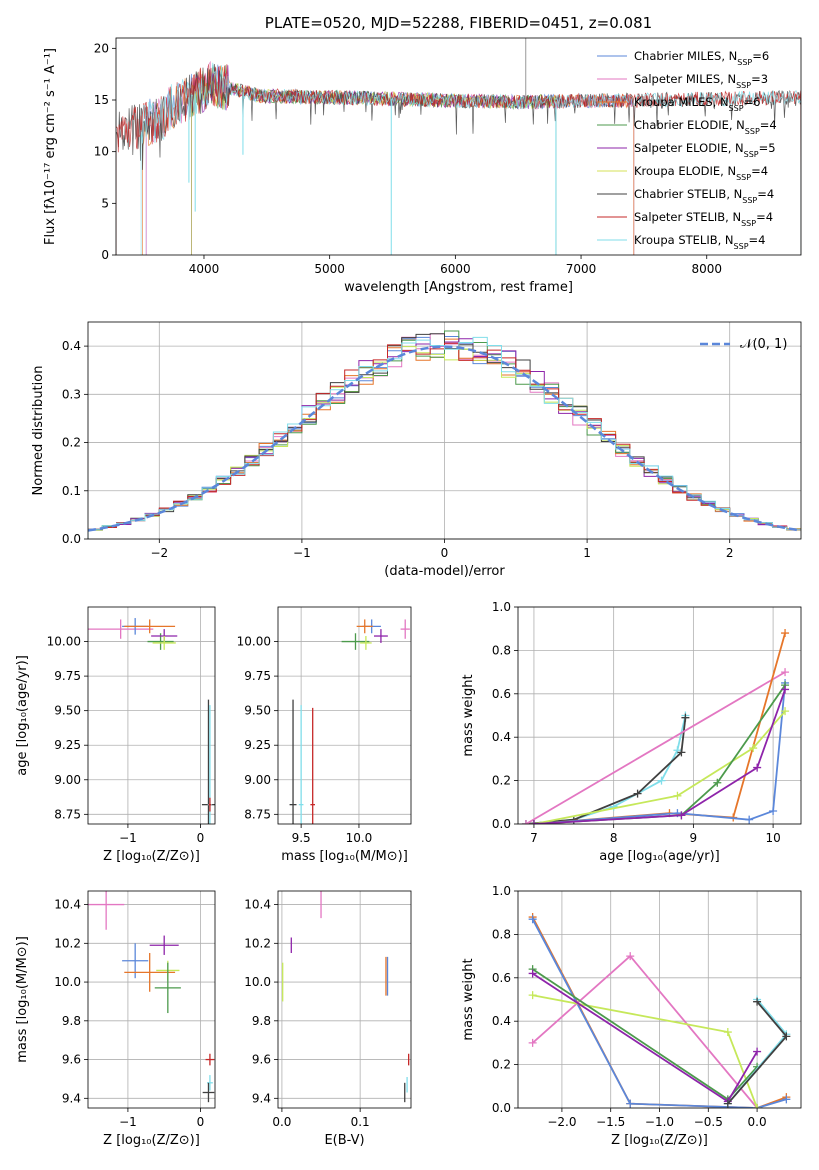  Describe the element at coordinates (204, 269) in the screenshot. I see `x-tick-label: 4000` at that location.